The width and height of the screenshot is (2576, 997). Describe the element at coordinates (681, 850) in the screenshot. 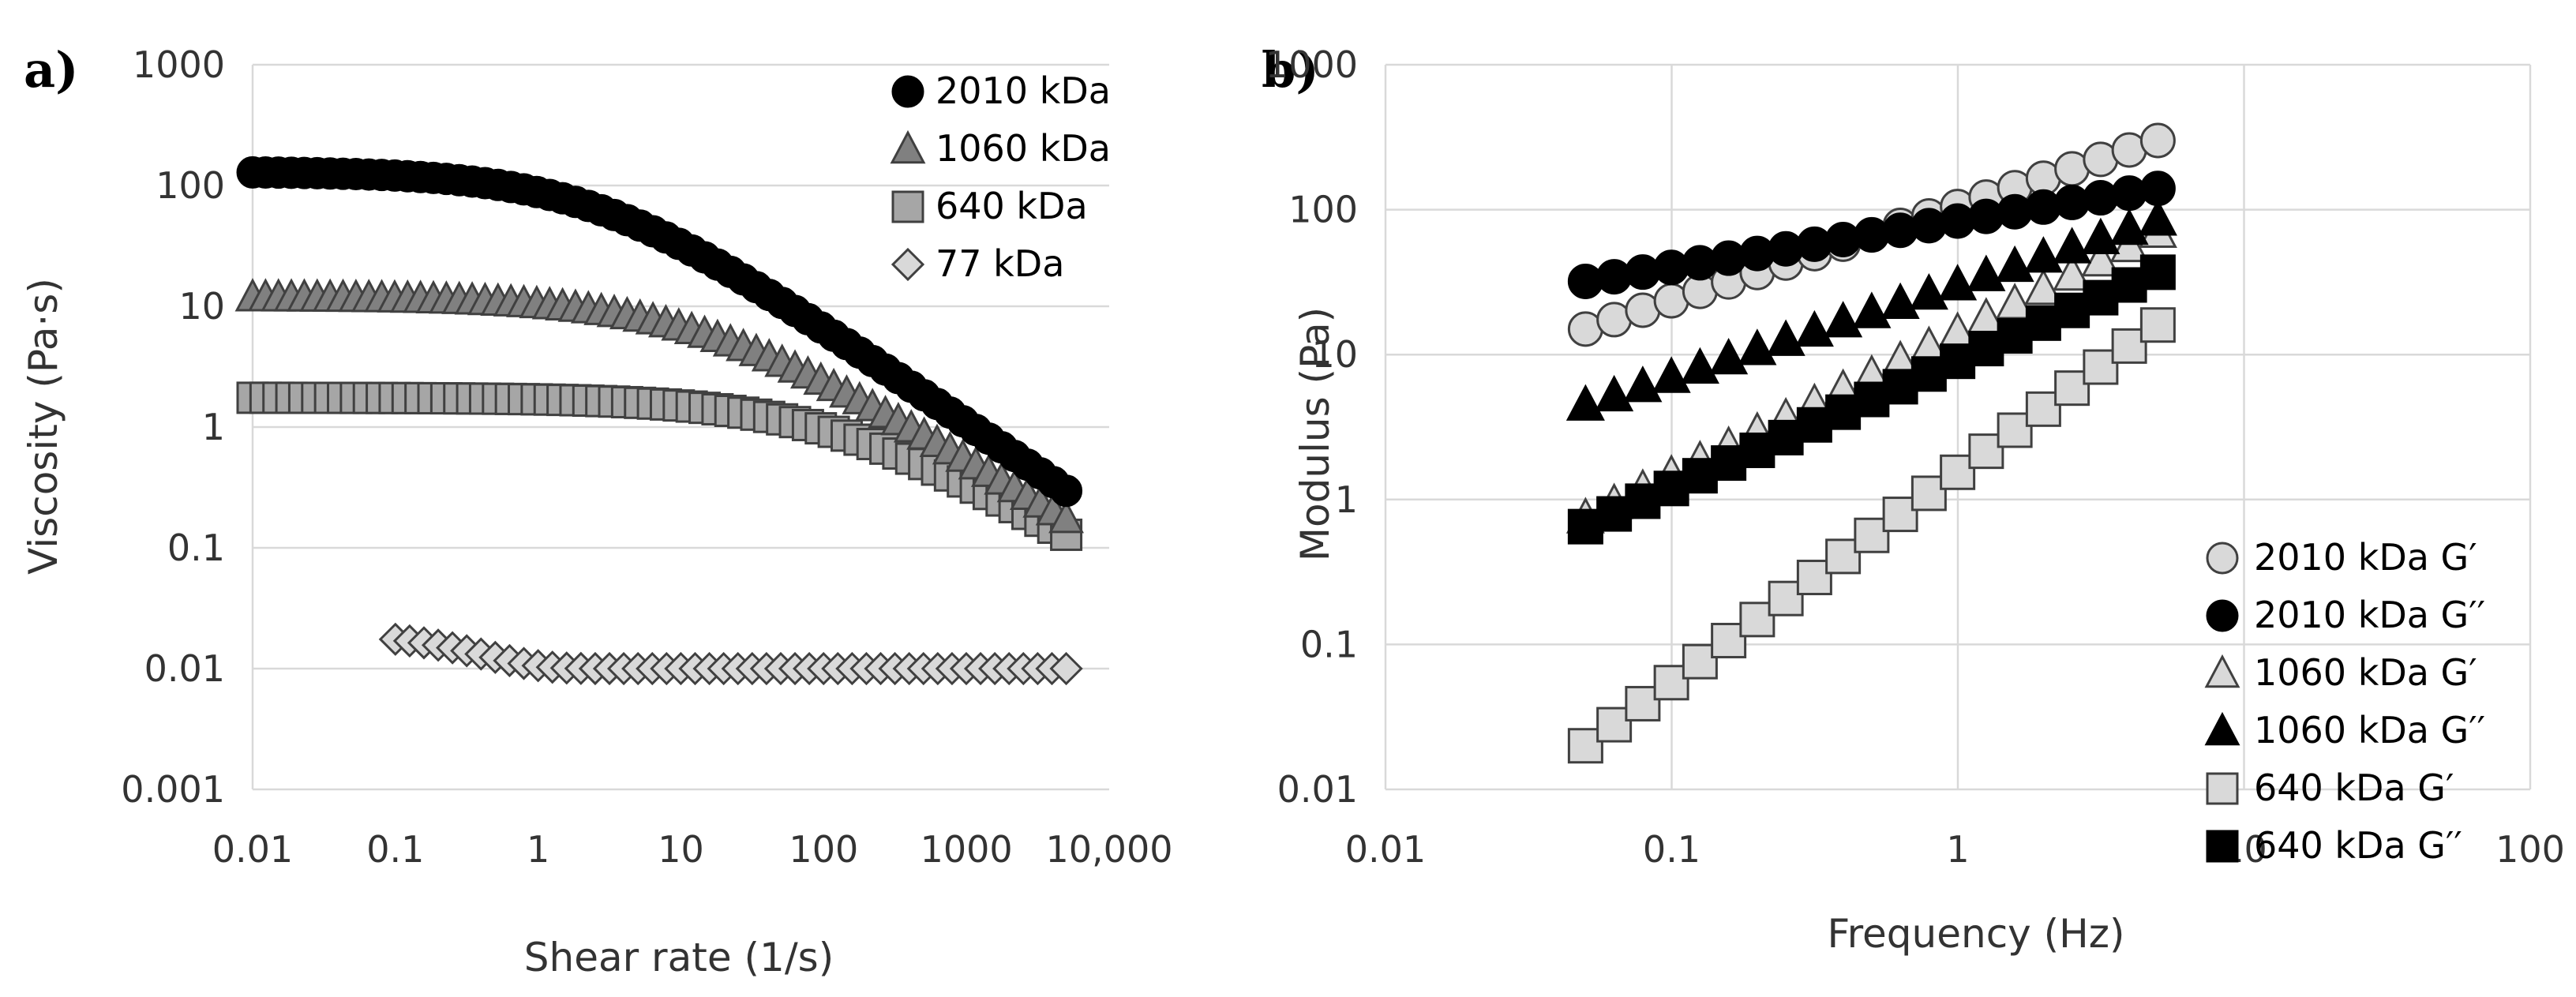

I see `x-tick-label: 10` at that location.